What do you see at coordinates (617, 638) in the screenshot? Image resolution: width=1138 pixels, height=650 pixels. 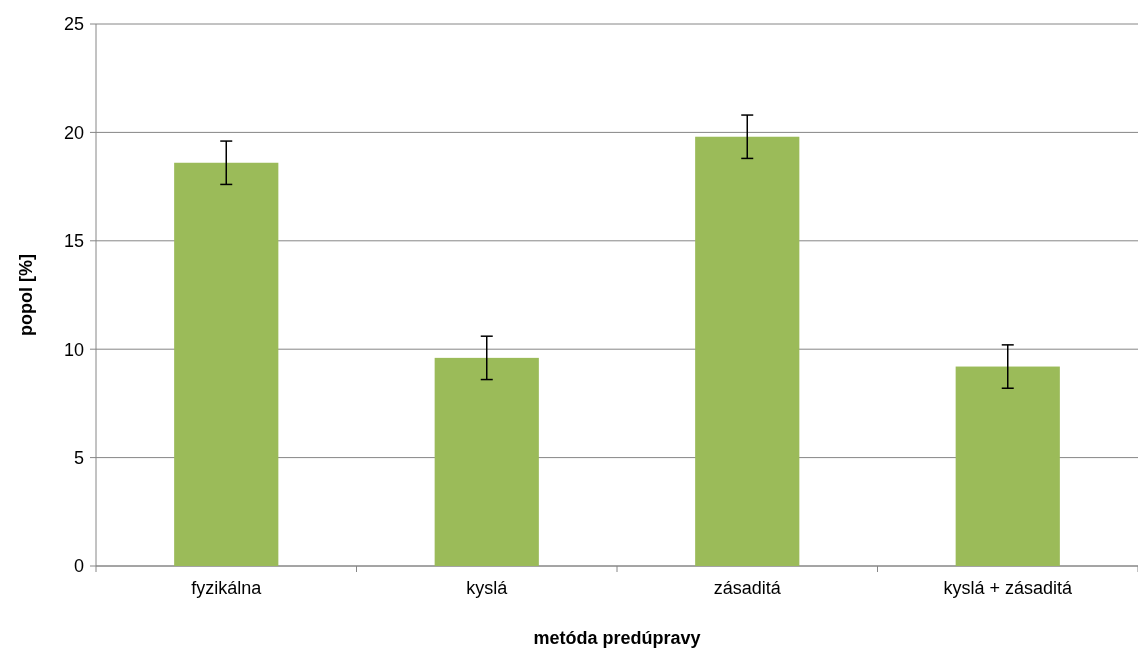 I see `x-axis-title: metóda predúpravy` at bounding box center [617, 638].